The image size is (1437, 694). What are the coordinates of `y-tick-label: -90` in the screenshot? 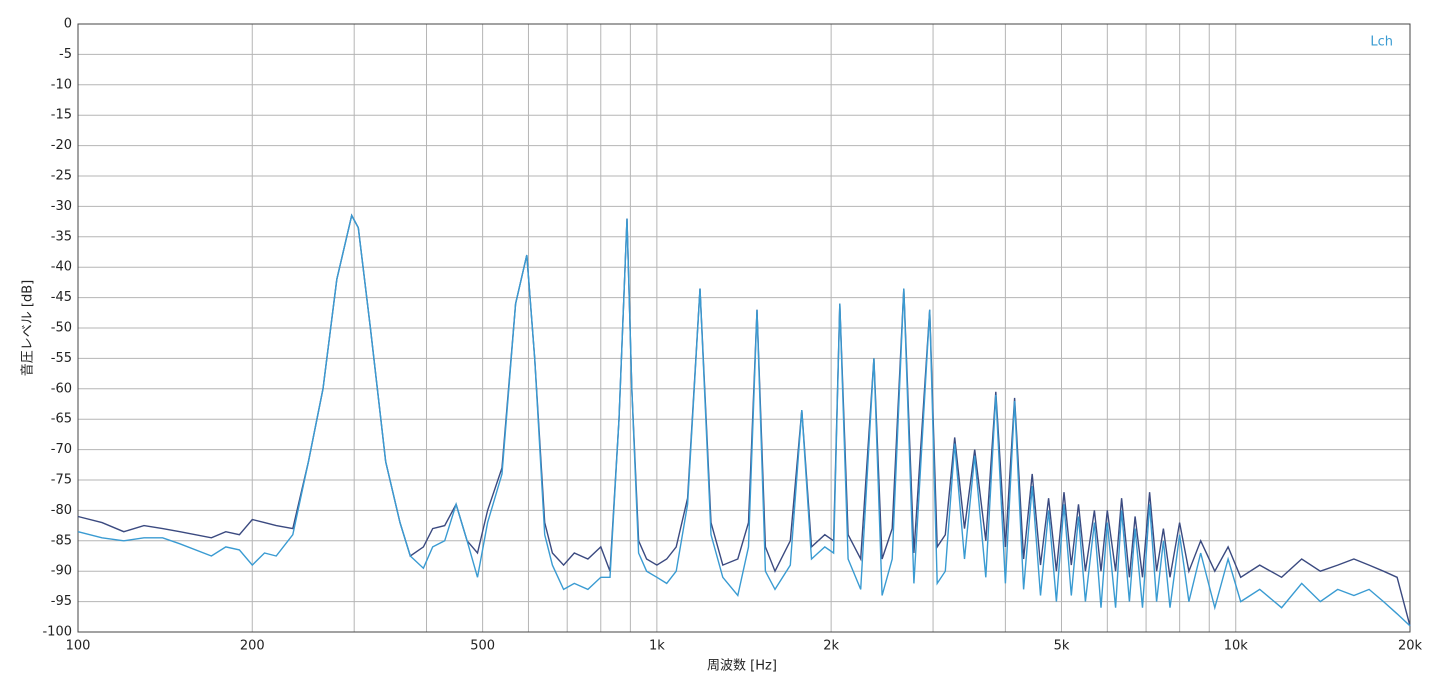 It's located at (61, 571).